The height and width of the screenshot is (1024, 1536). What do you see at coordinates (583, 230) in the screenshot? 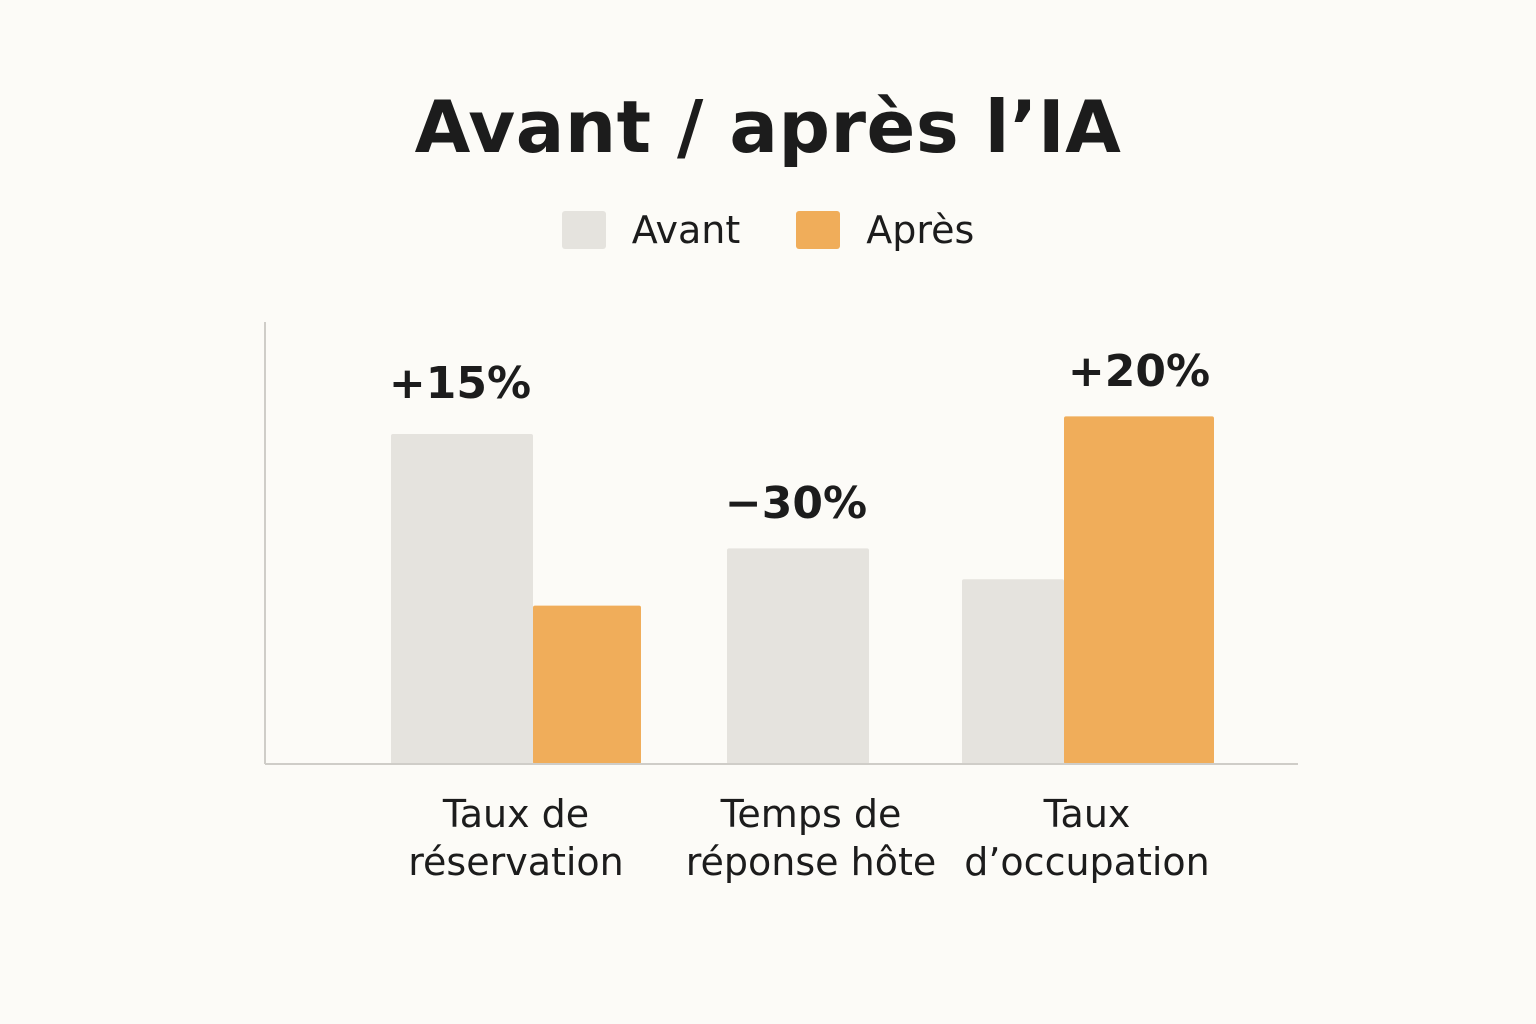
I see `legend-swatch-avant` at bounding box center [583, 230].